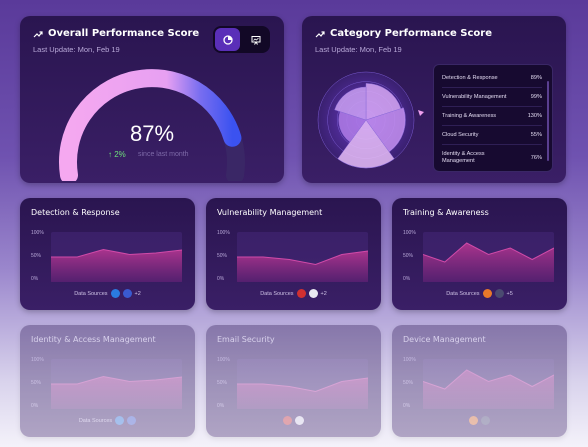 The height and width of the screenshot is (447, 588). What do you see at coordinates (463, 157) in the screenshot?
I see `category-name: Identity & Access Management` at bounding box center [463, 157].